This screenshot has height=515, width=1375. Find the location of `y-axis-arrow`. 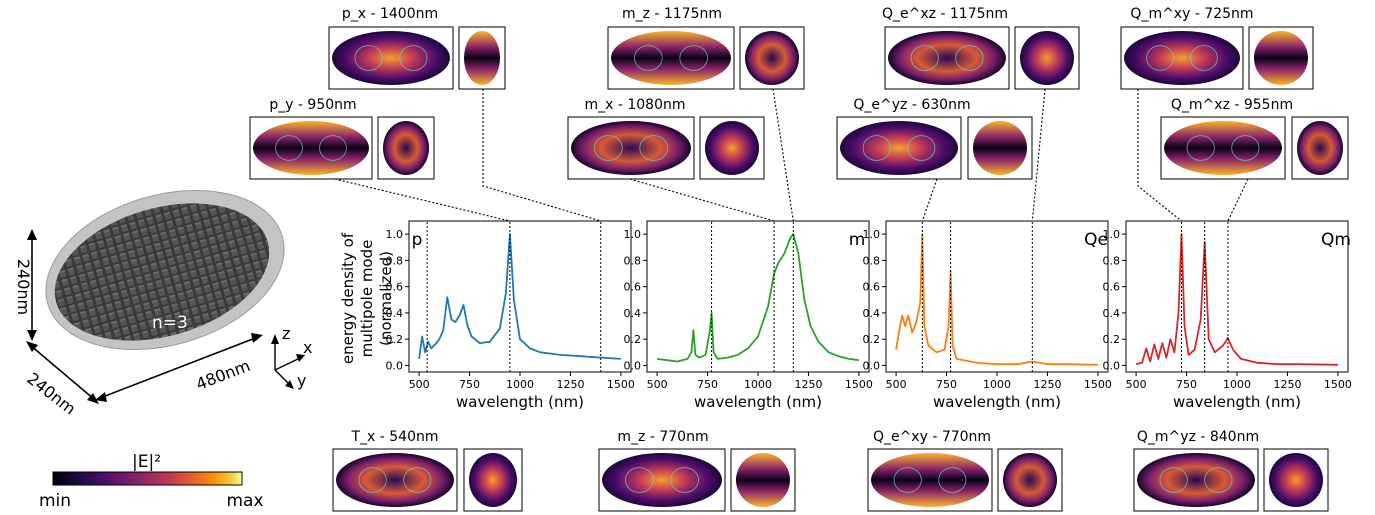

y-axis-arrow is located at coordinates (289, 384).